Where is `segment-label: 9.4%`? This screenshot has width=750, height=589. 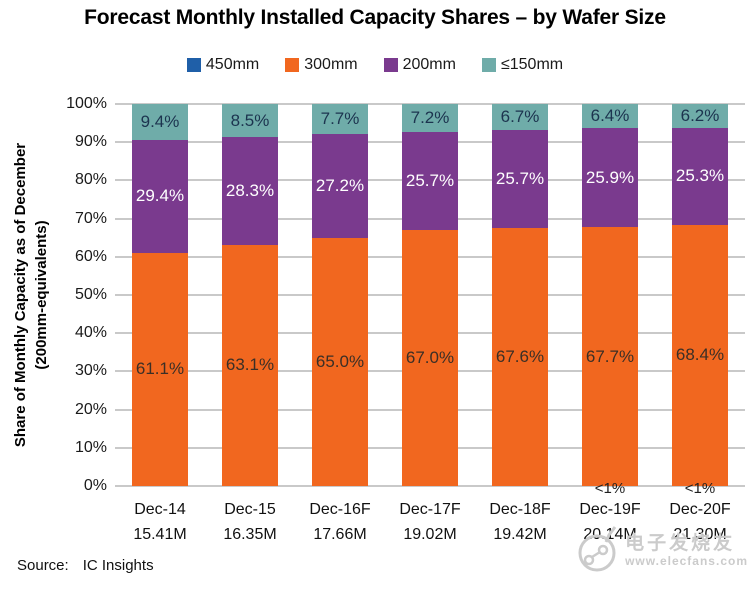 segment-label: 9.4% is located at coordinates (160, 122).